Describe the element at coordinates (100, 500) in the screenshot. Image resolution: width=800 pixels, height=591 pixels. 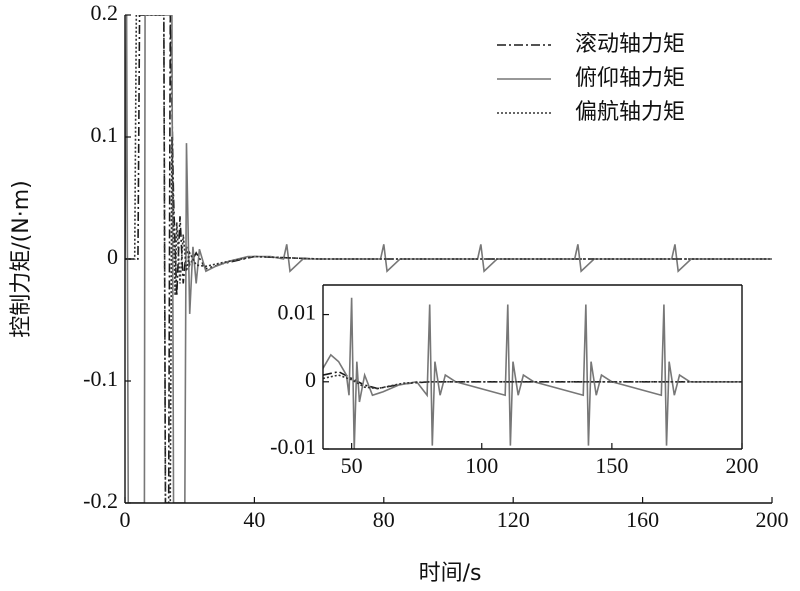
I see `y-tick-label: -0.2` at that location.